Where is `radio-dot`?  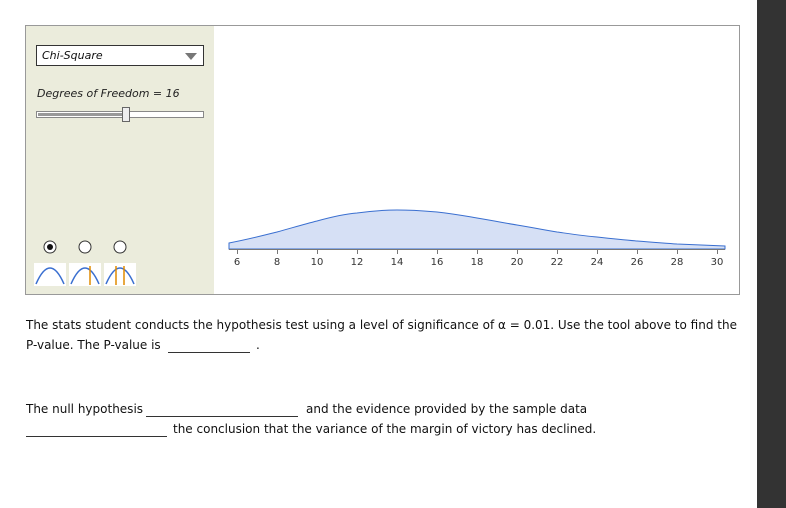 radio-dot is located at coordinates (50, 247).